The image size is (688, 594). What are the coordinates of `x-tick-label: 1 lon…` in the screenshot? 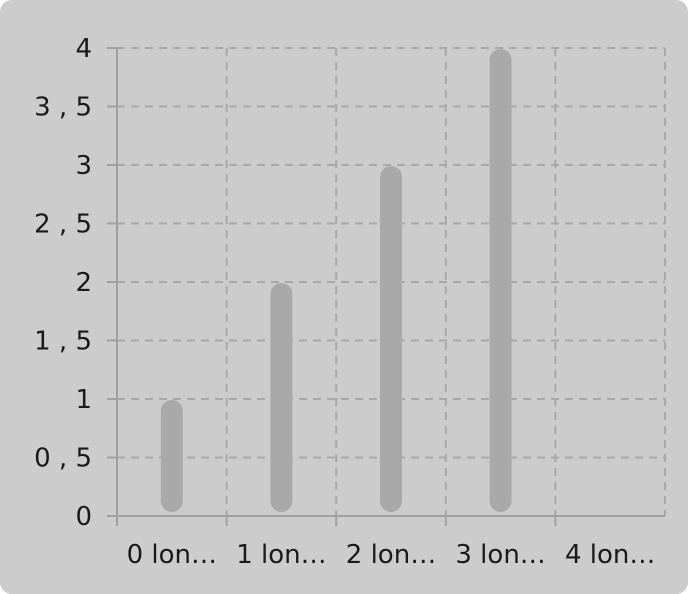 It's located at (281, 555).